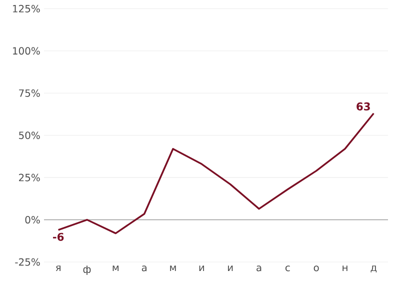 The width and height of the screenshot is (393, 290). I want to click on y-tick-label: 0%, so click(32, 220).